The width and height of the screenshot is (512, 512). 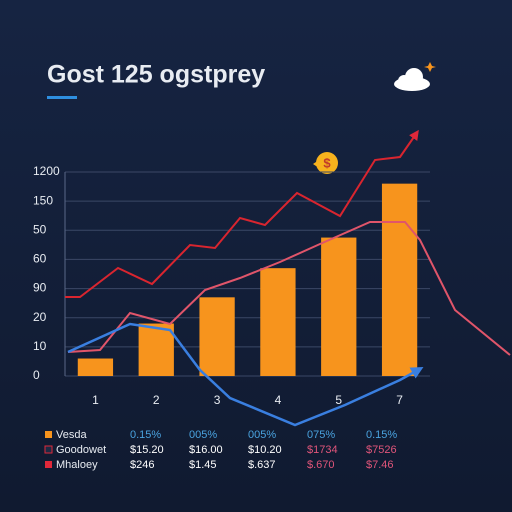 I want to click on legend-label: Mhaloey, so click(x=77, y=465).